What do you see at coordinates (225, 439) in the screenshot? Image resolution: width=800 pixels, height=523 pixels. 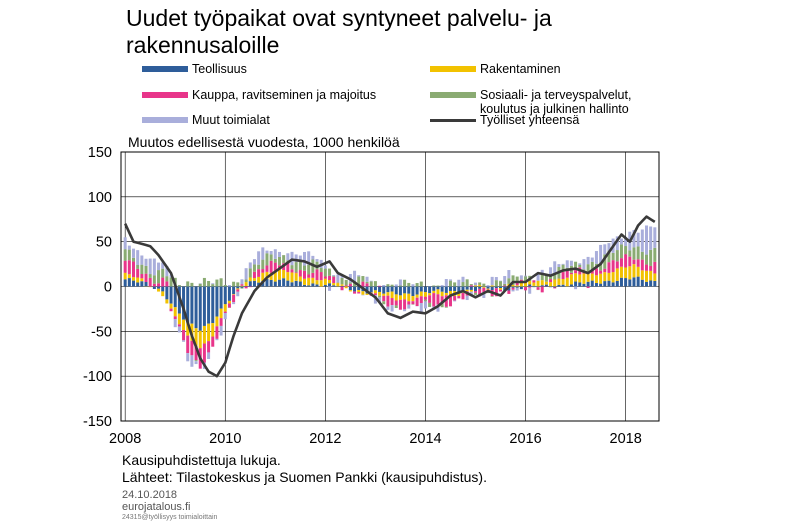 I see `x-tick-label: 2010` at bounding box center [225, 439].